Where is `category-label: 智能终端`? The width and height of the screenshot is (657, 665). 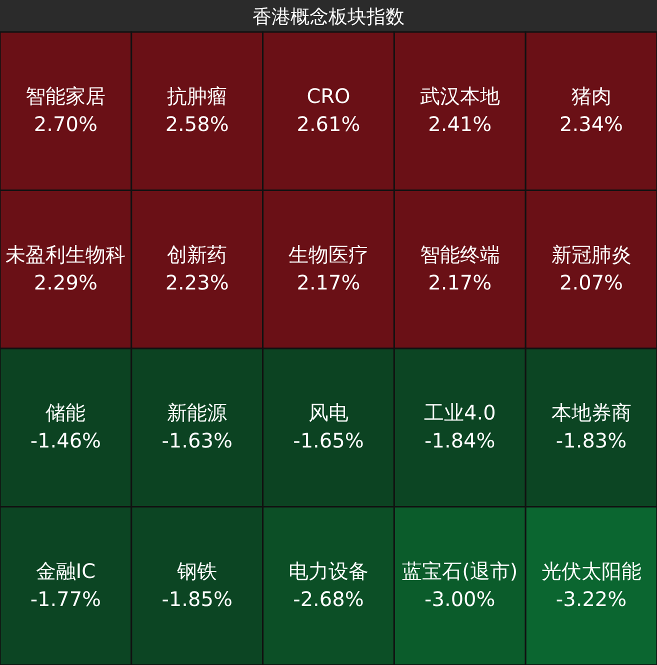
category-label: 智能终端 is located at coordinates (460, 254).